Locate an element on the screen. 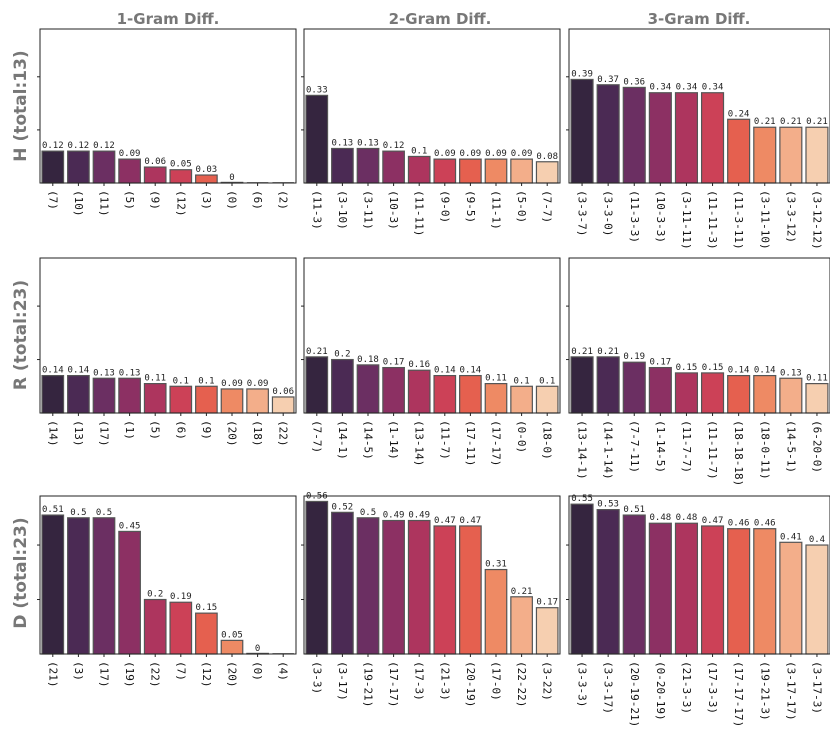 The width and height of the screenshot is (830, 735). value-label: 0.51 is located at coordinates (53, 510).